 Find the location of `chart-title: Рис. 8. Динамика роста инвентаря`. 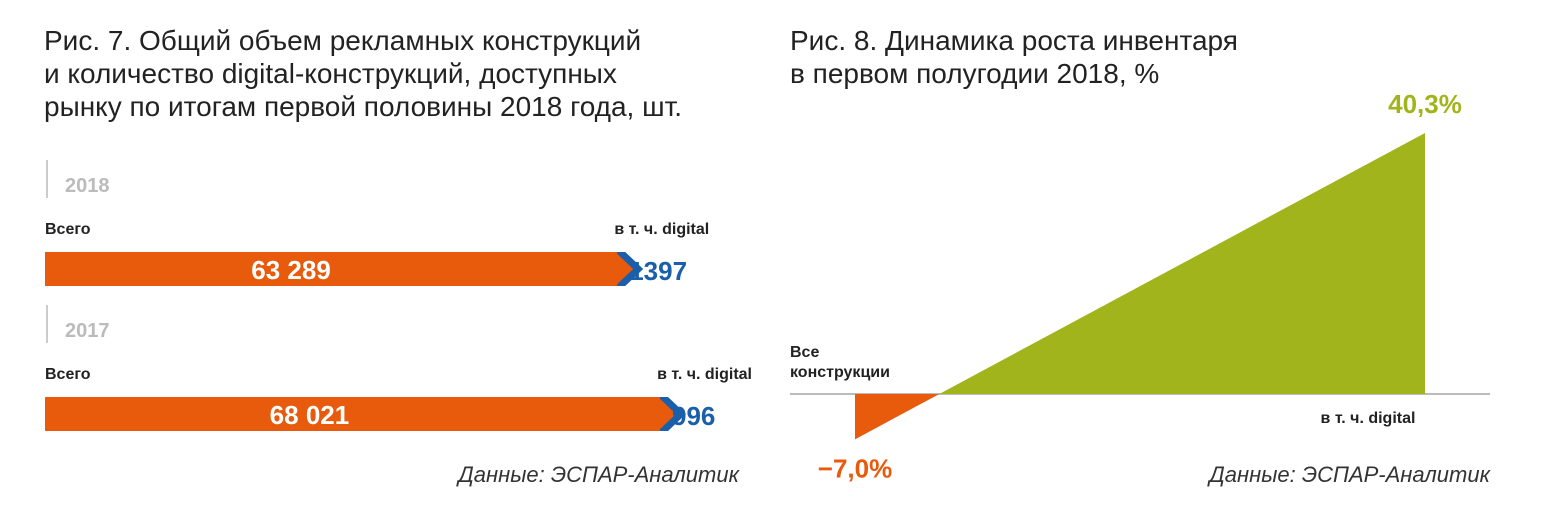

chart-title: Рис. 8. Динамика роста инвентаря is located at coordinates (1014, 40).